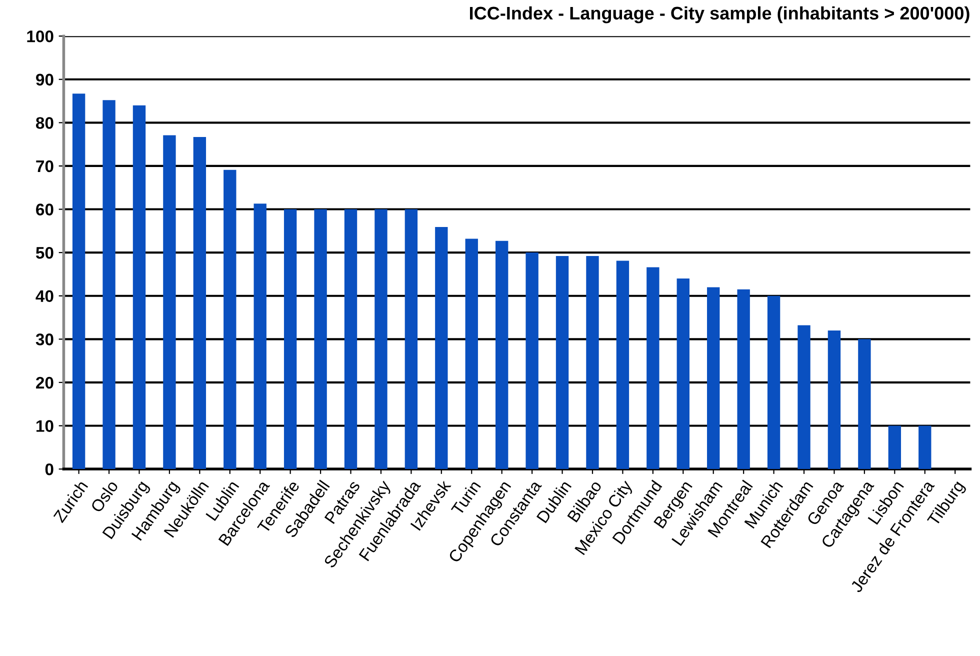 The width and height of the screenshot is (980, 656). What do you see at coordinates (45, 252) in the screenshot?
I see `y-tick-label: 50` at bounding box center [45, 252].